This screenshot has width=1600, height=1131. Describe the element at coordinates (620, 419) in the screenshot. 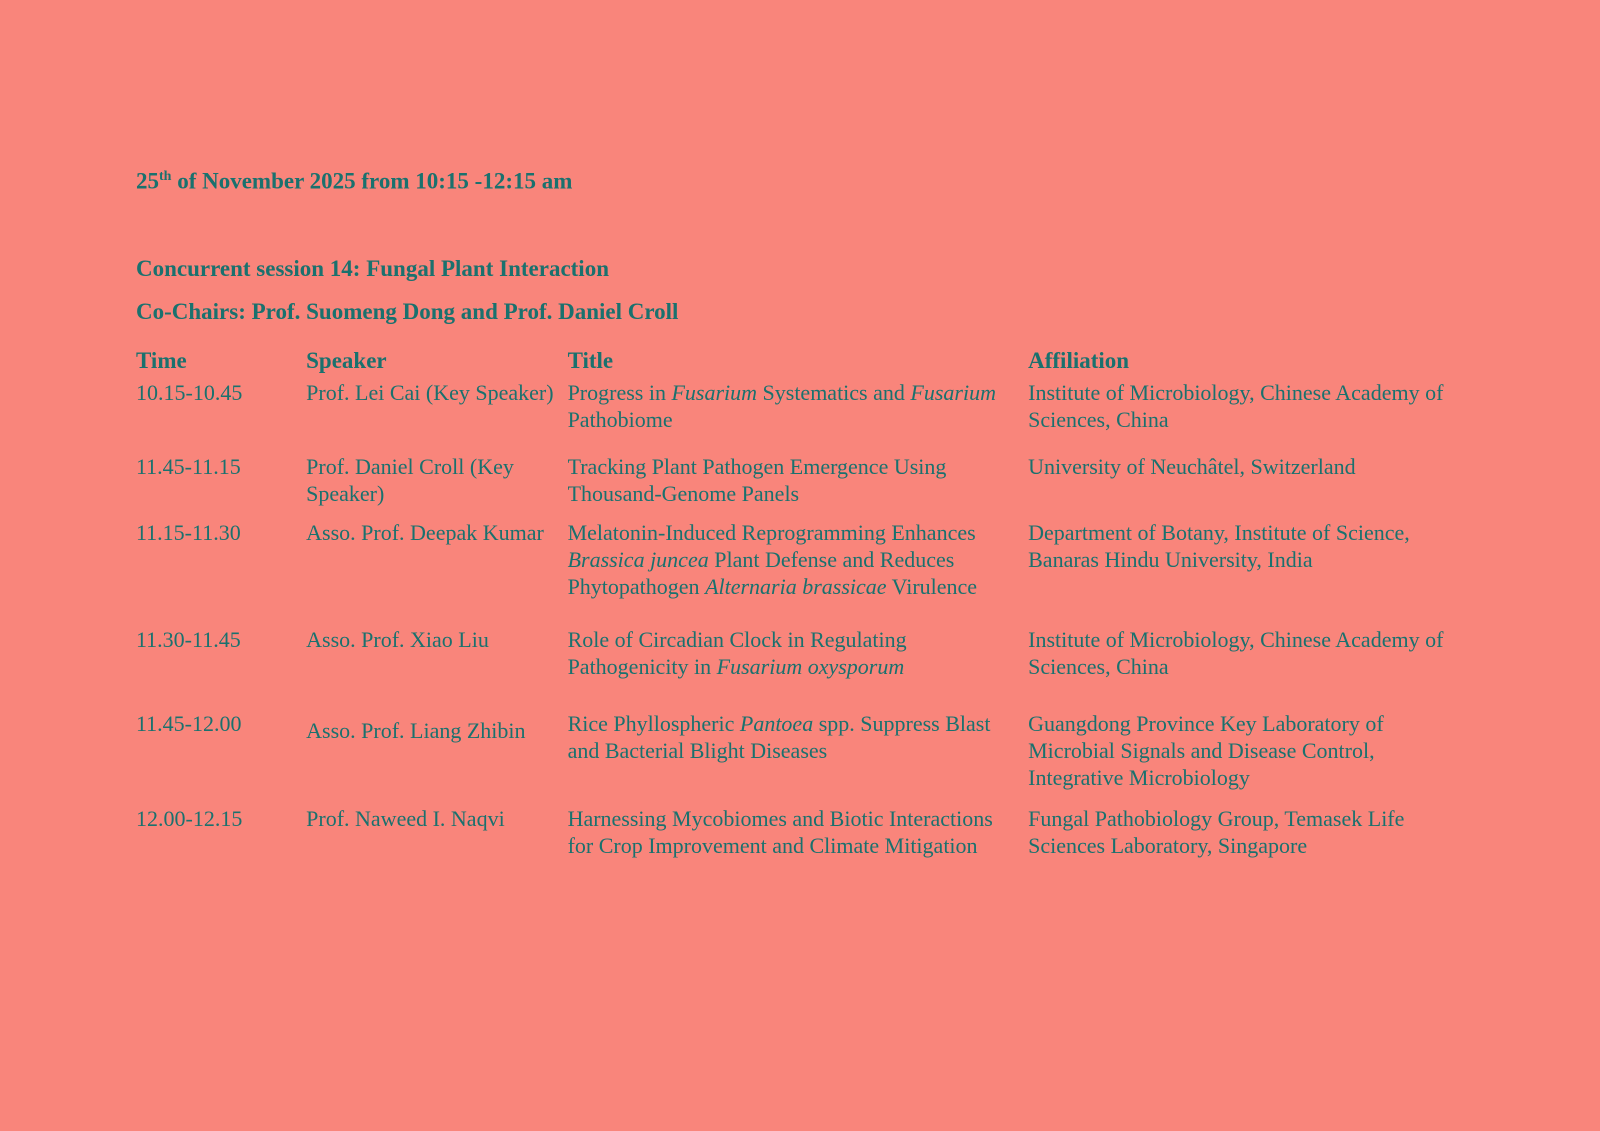

I see `title-segment: Pathobiome` at that location.